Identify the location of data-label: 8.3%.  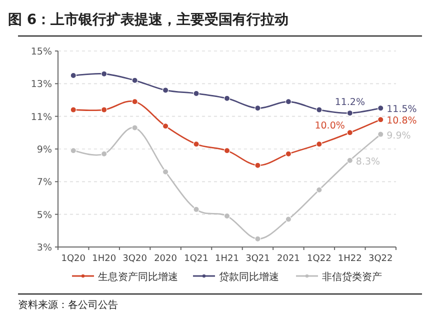
(368, 162).